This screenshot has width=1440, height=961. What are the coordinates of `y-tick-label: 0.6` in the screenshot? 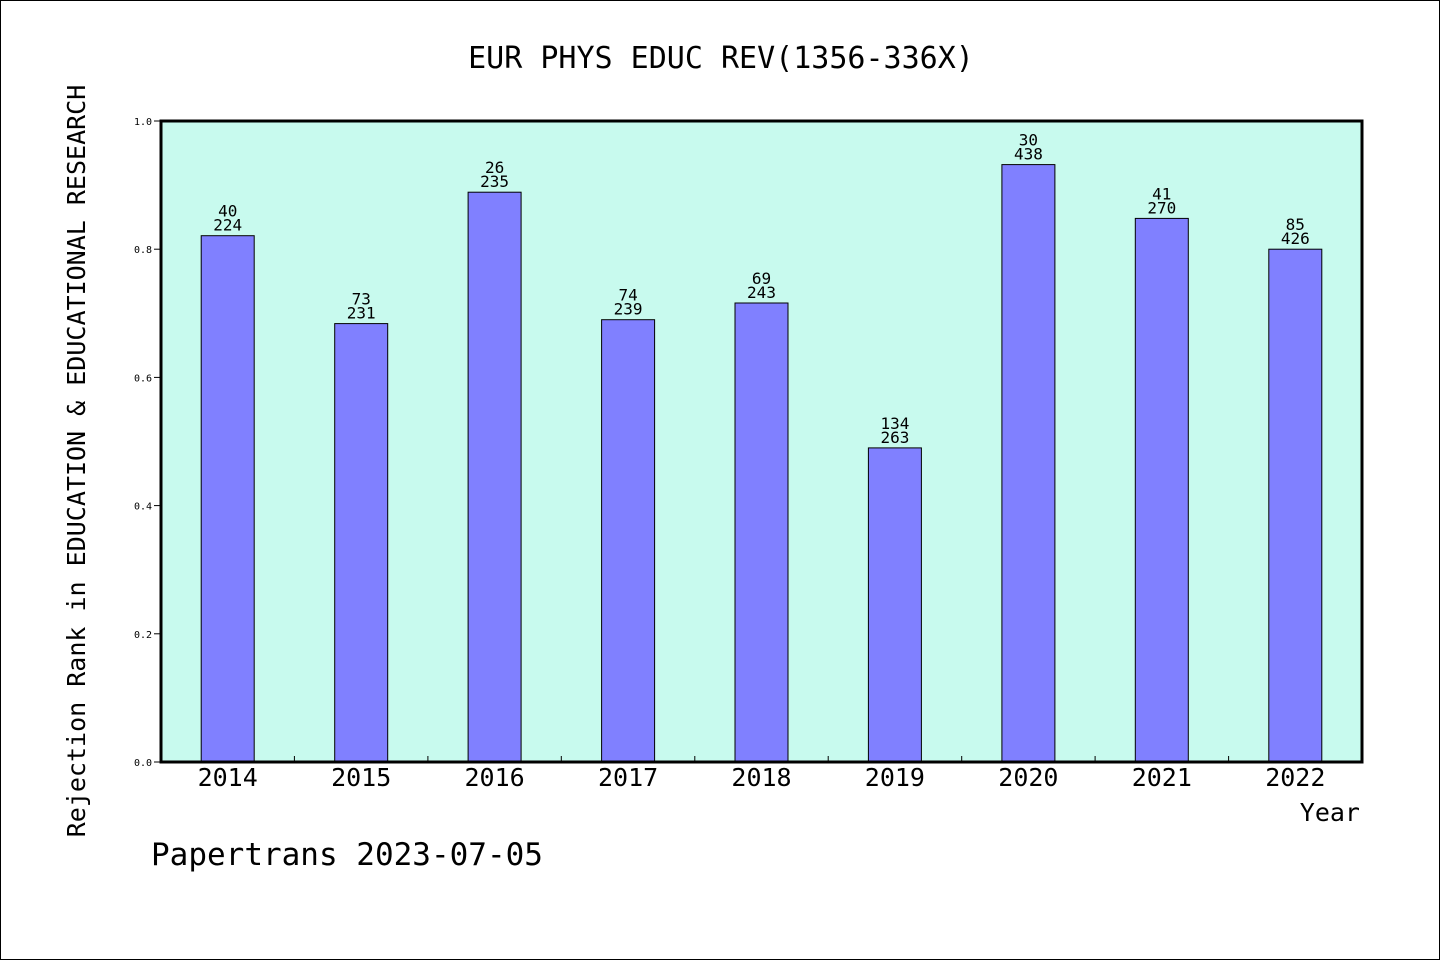 It's located at (143, 378).